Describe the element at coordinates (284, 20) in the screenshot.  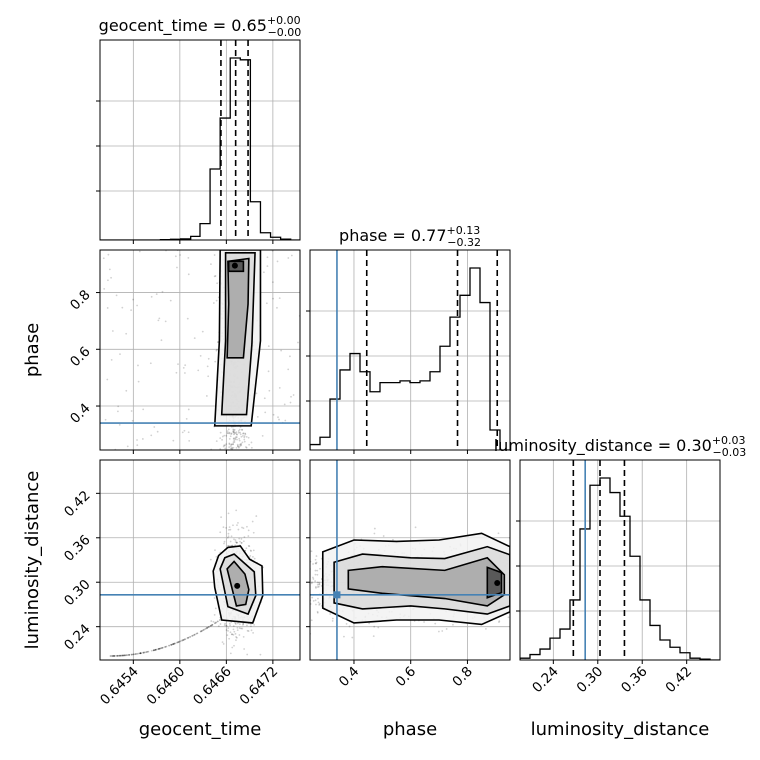
I see `title-plus: +0.00` at that location.